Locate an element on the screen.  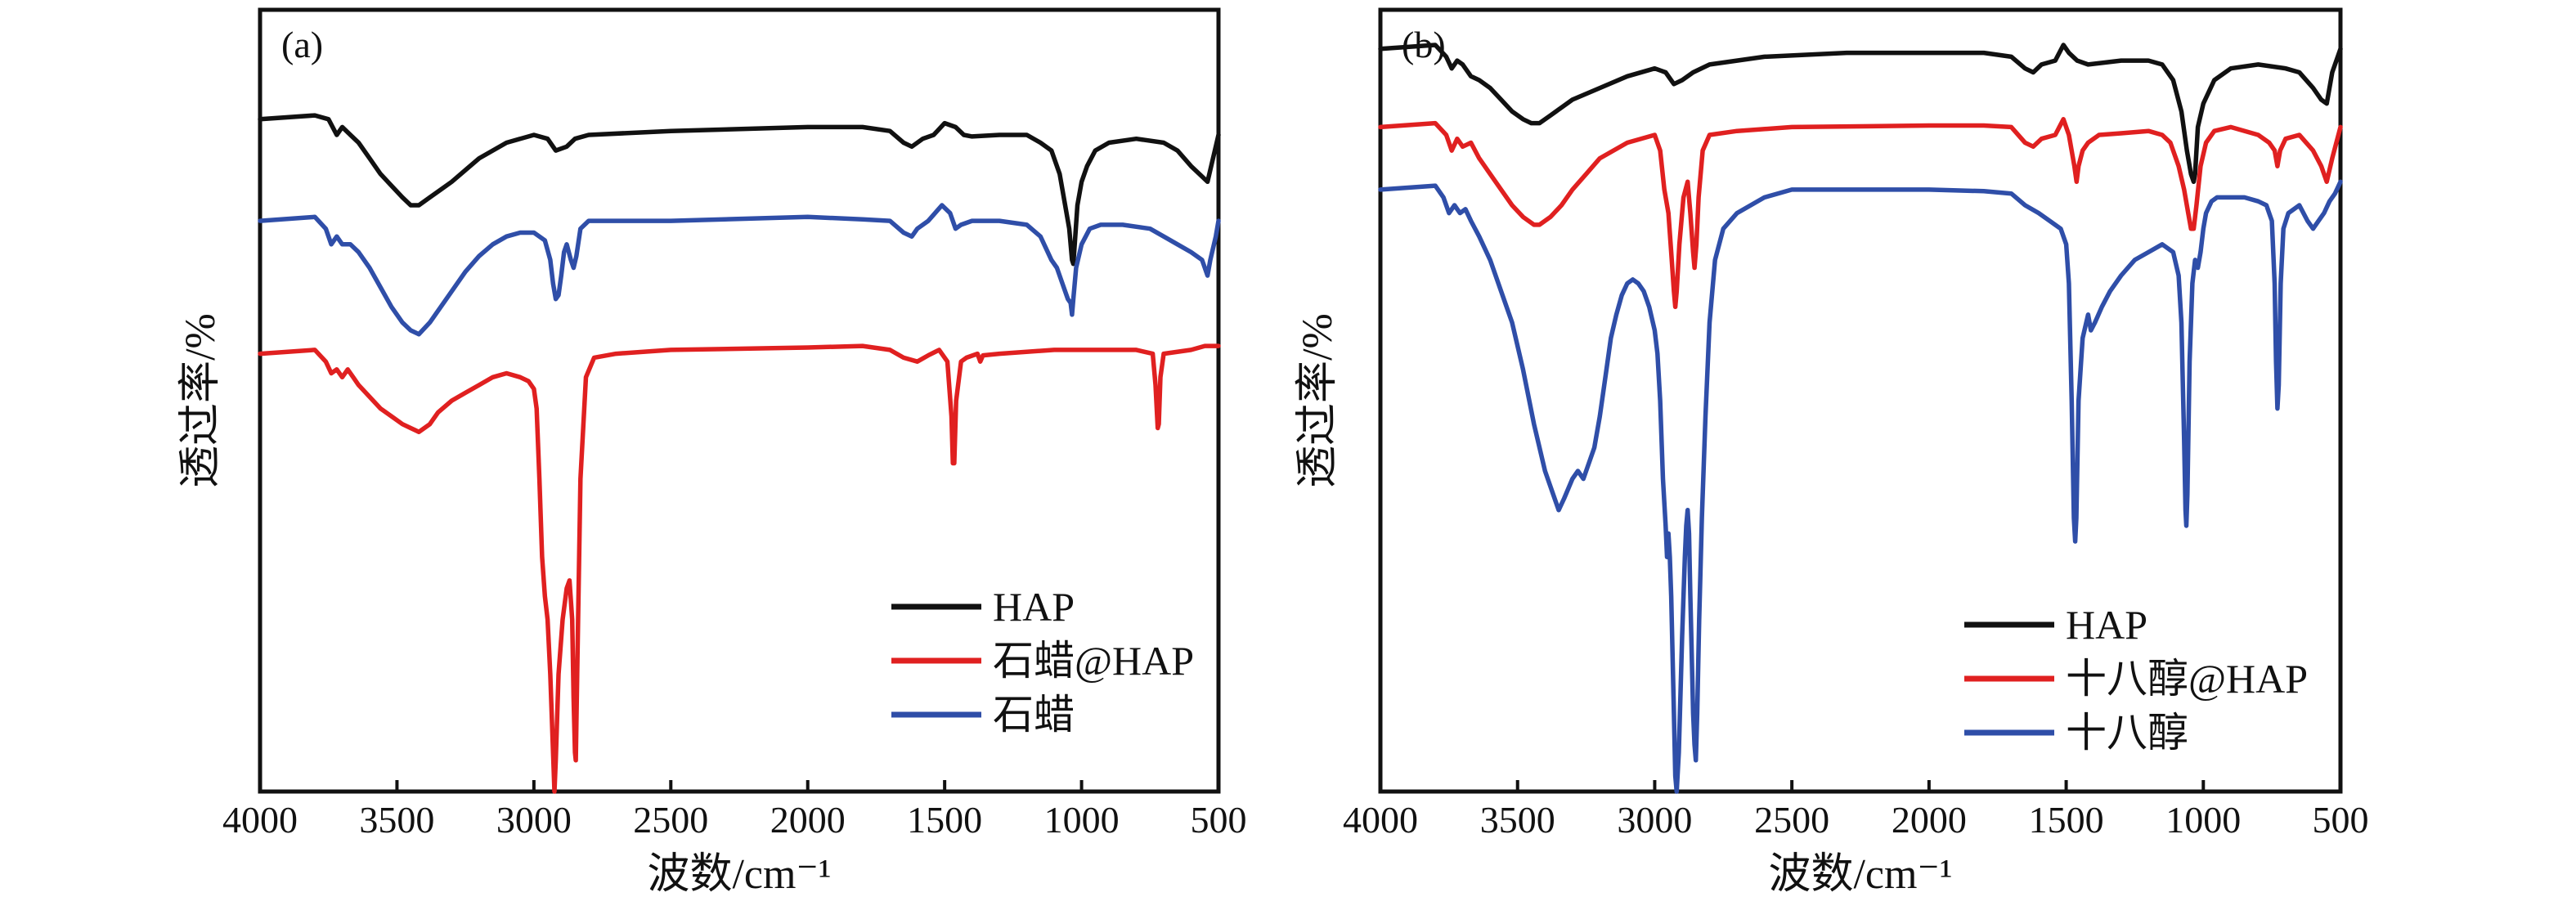
legend-entry-3: 石蜡 is located at coordinates (1034, 715).